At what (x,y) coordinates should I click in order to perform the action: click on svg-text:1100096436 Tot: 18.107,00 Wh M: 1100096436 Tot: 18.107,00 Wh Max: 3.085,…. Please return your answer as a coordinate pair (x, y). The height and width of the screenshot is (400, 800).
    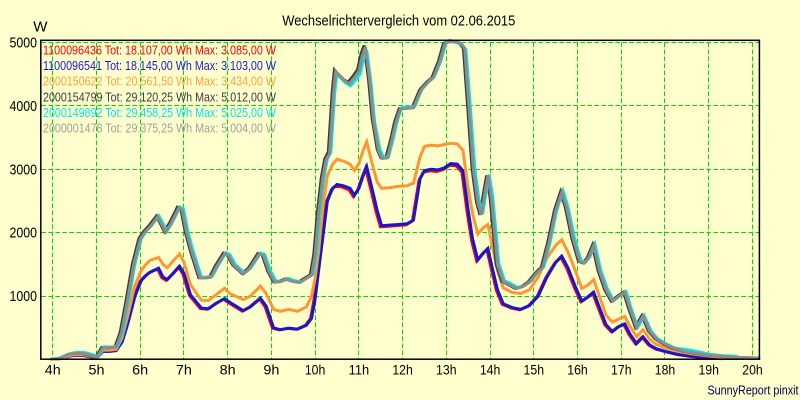
    Looking at the image, I should click on (159, 51).